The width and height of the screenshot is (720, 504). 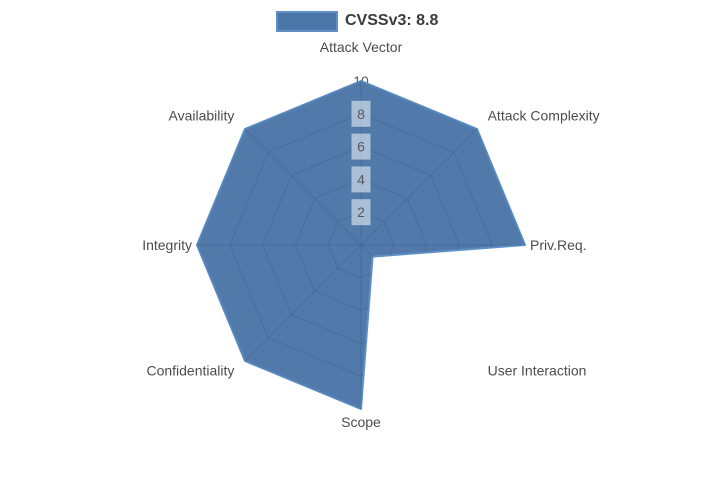 I want to click on axis-label-user-interaction: User Interaction, so click(x=537, y=371).